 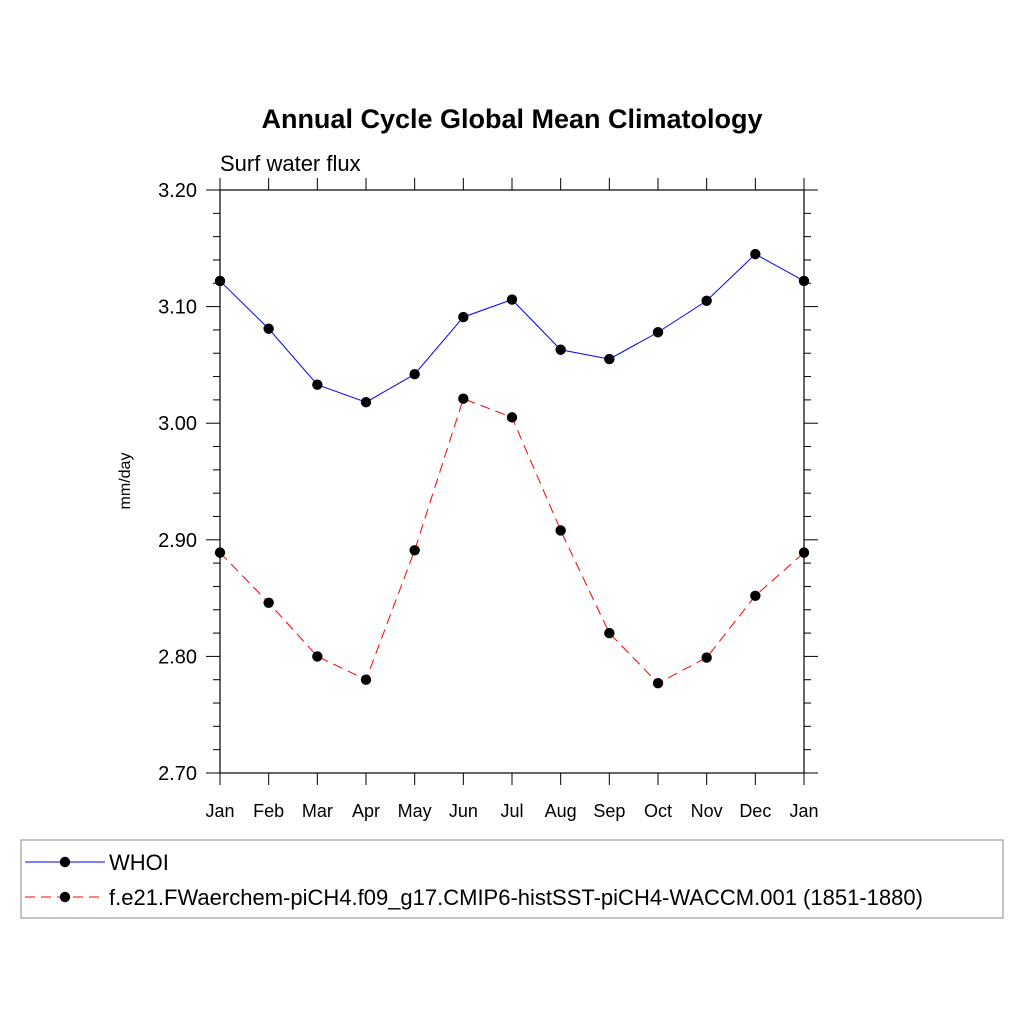 I want to click on chart-title: Annual Cycle Global Mean Climatology, so click(x=511, y=119).